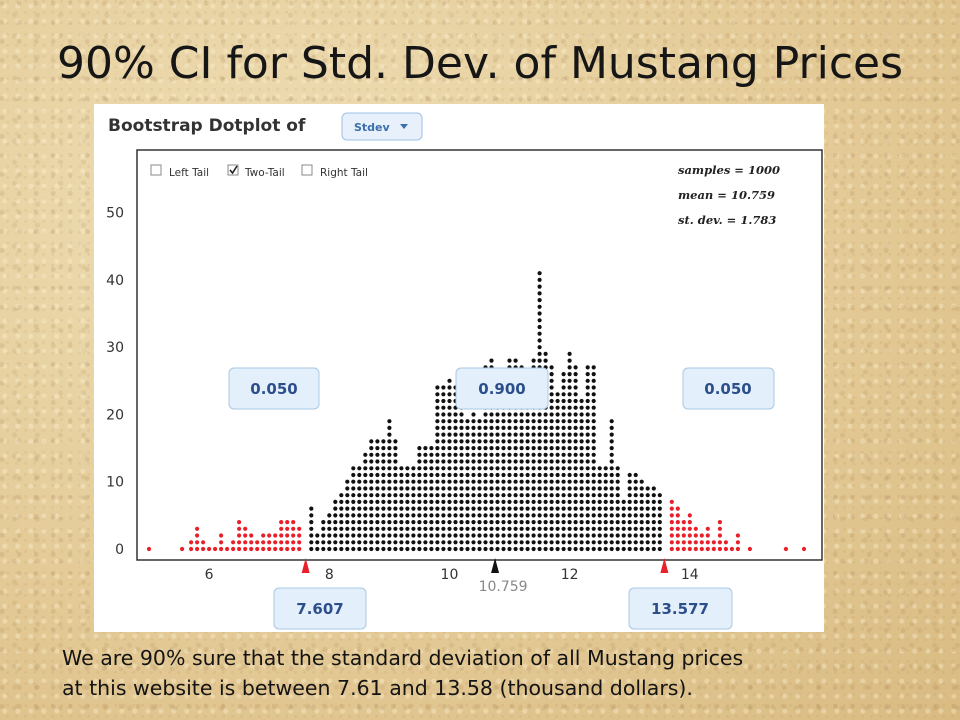 The image size is (960, 720). Describe the element at coordinates (334, 171) in the screenshot. I see `right-tail-option: Right Tail` at that location.